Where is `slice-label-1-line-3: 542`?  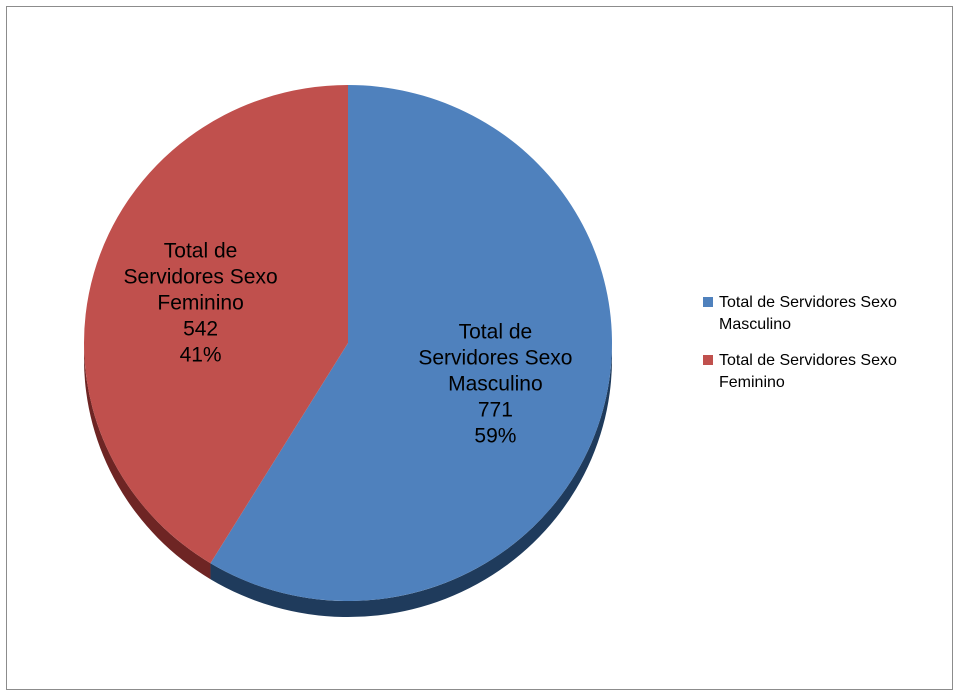
slice-label-1-line-3: 542 is located at coordinates (200, 329).